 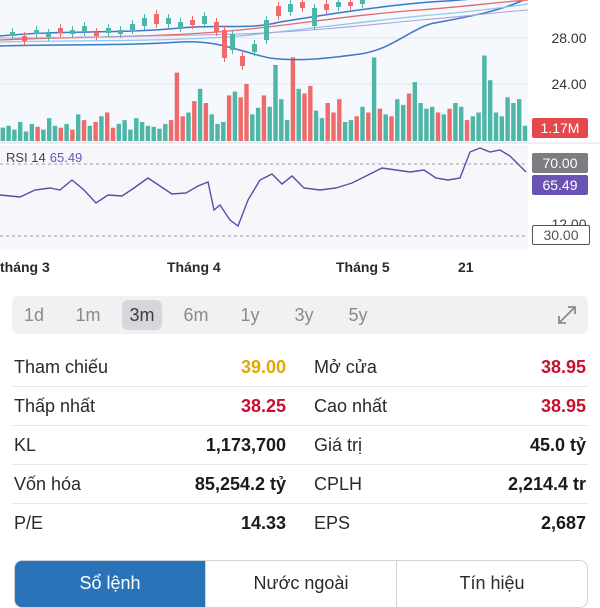 What do you see at coordinates (492, 583) in the screenshot?
I see `tab-signals: Tín hiệu` at bounding box center [492, 583].